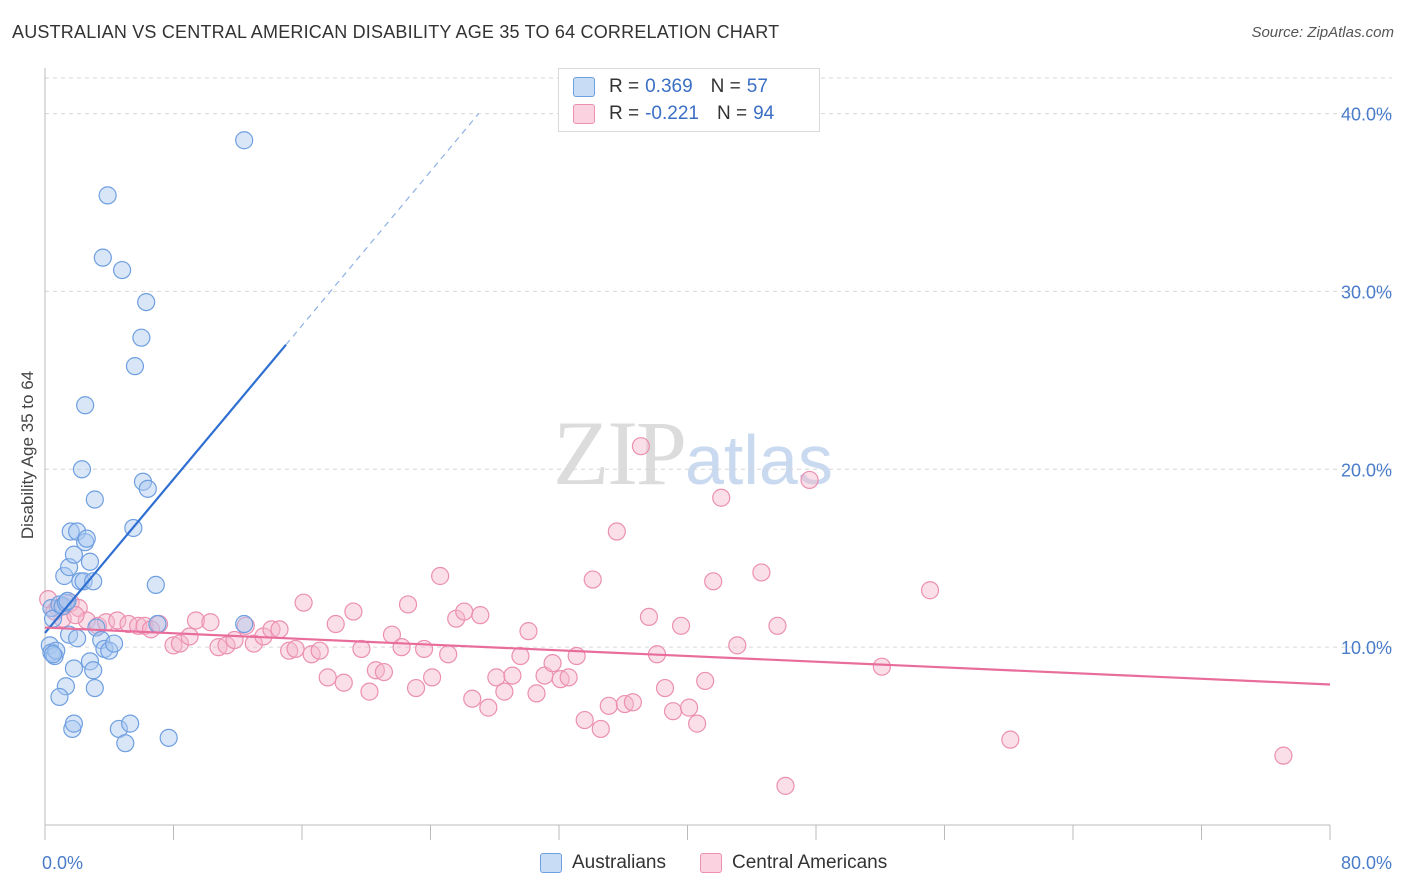 This screenshot has height=892, width=1406. What do you see at coordinates (584, 114) in the screenshot?
I see `legend-swatch-central-americans` at bounding box center [584, 114].